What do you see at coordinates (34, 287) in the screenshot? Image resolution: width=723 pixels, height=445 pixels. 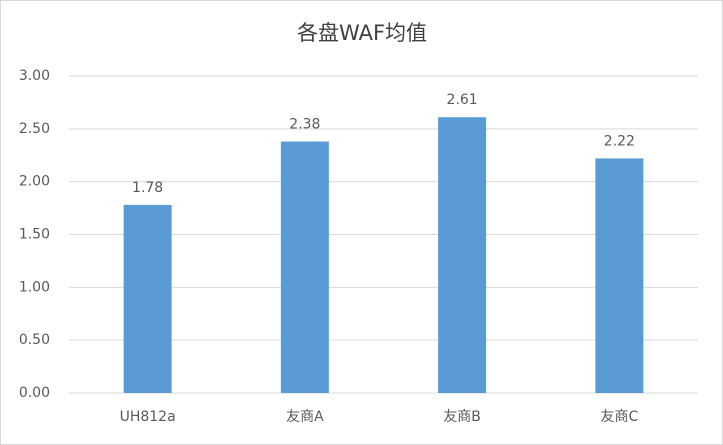 I see `y-tick-label: 1.00` at bounding box center [34, 287].